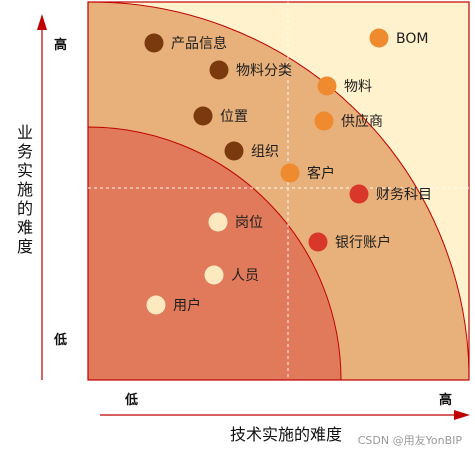 This screenshot has width=475, height=457. What do you see at coordinates (412, 39) in the screenshot?
I see `point-label: BOM` at bounding box center [412, 39].